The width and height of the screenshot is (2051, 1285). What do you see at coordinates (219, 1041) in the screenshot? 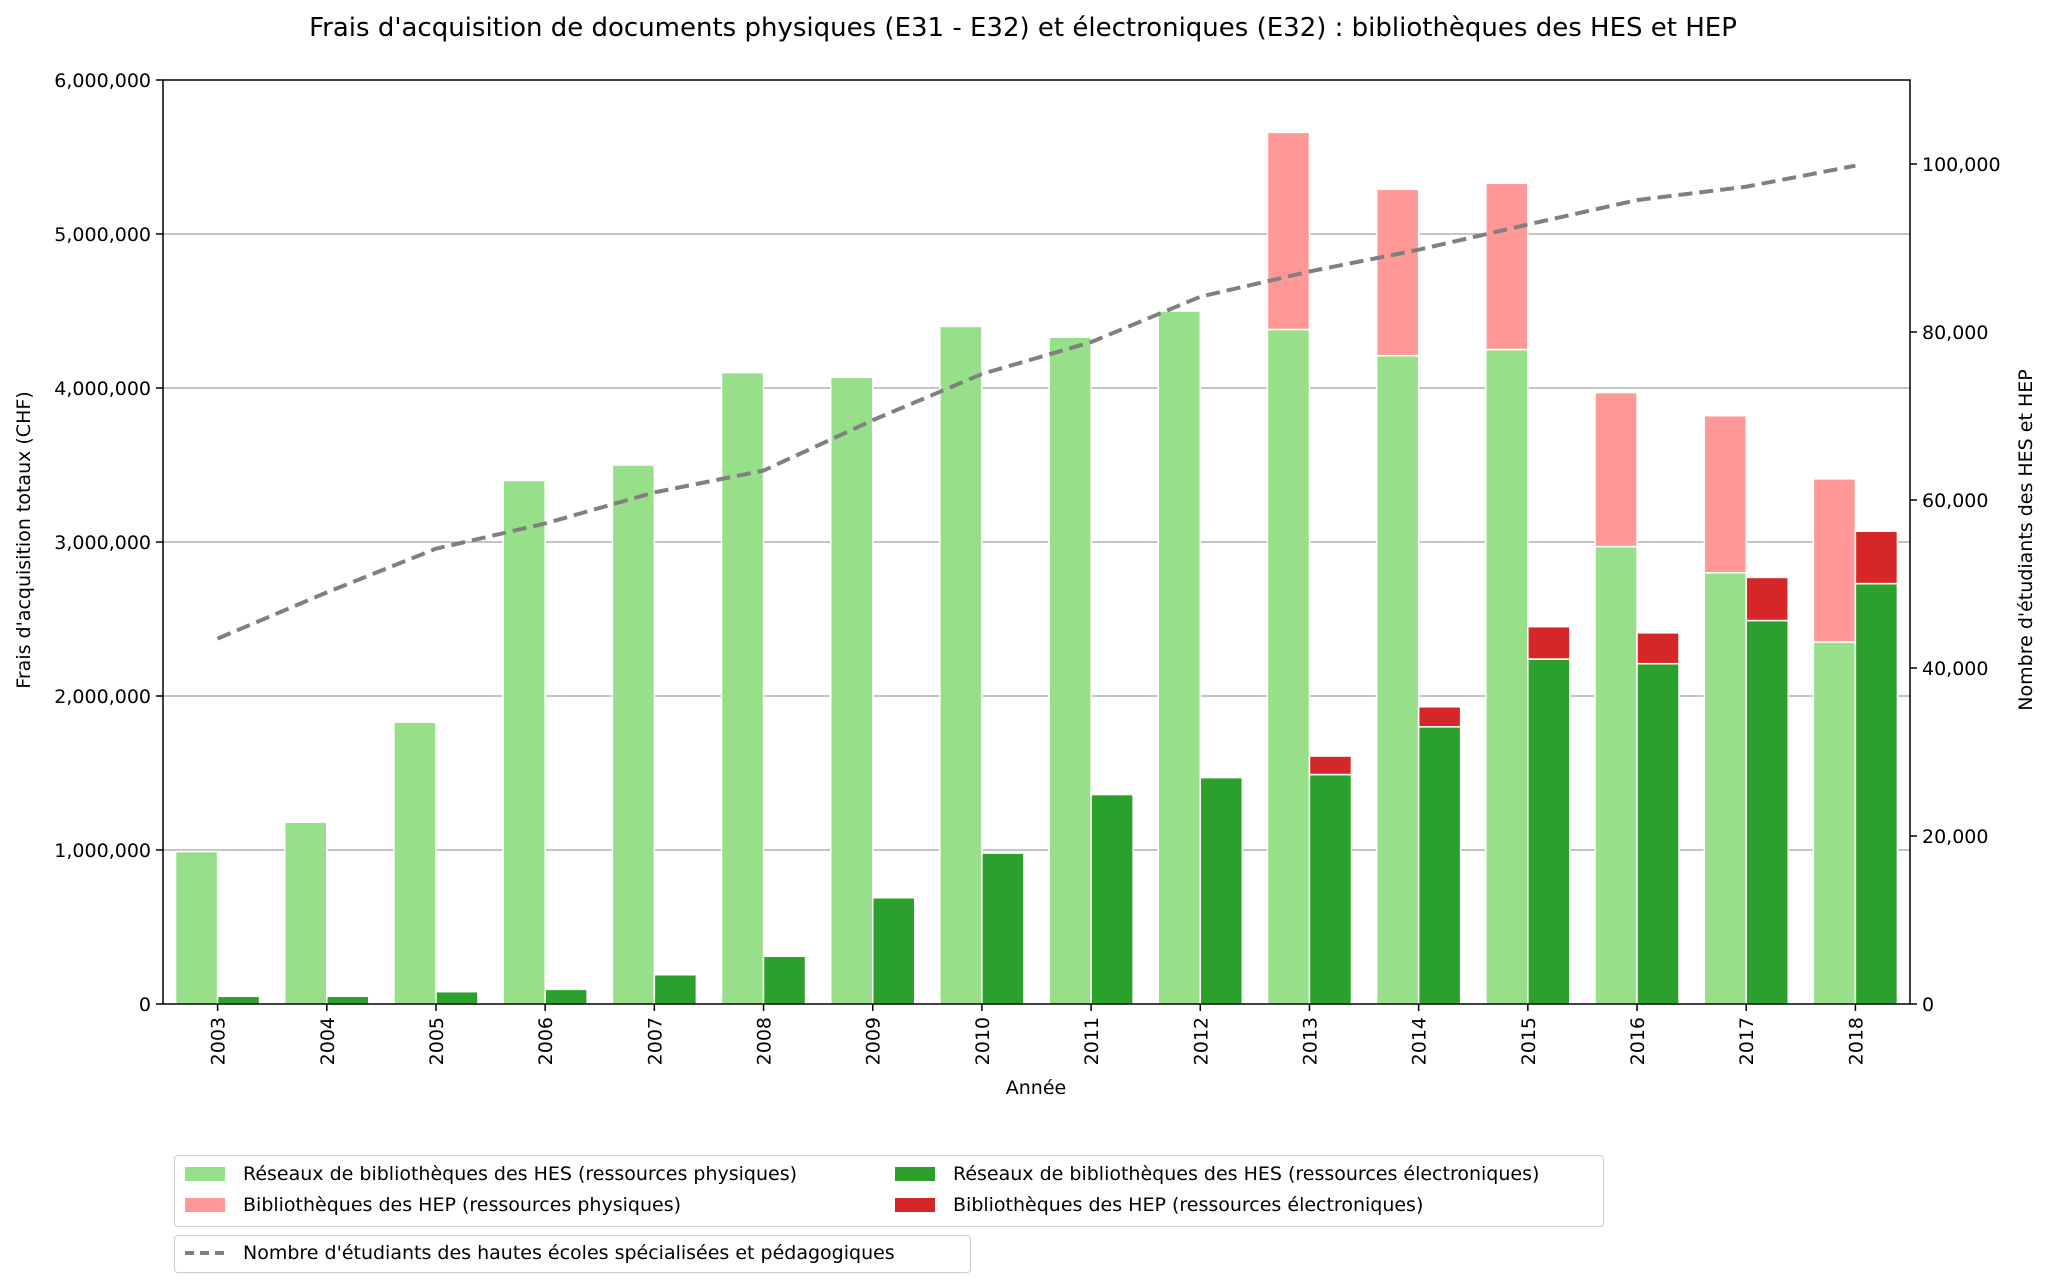
I see `x-tick-label: 2003` at bounding box center [219, 1041].